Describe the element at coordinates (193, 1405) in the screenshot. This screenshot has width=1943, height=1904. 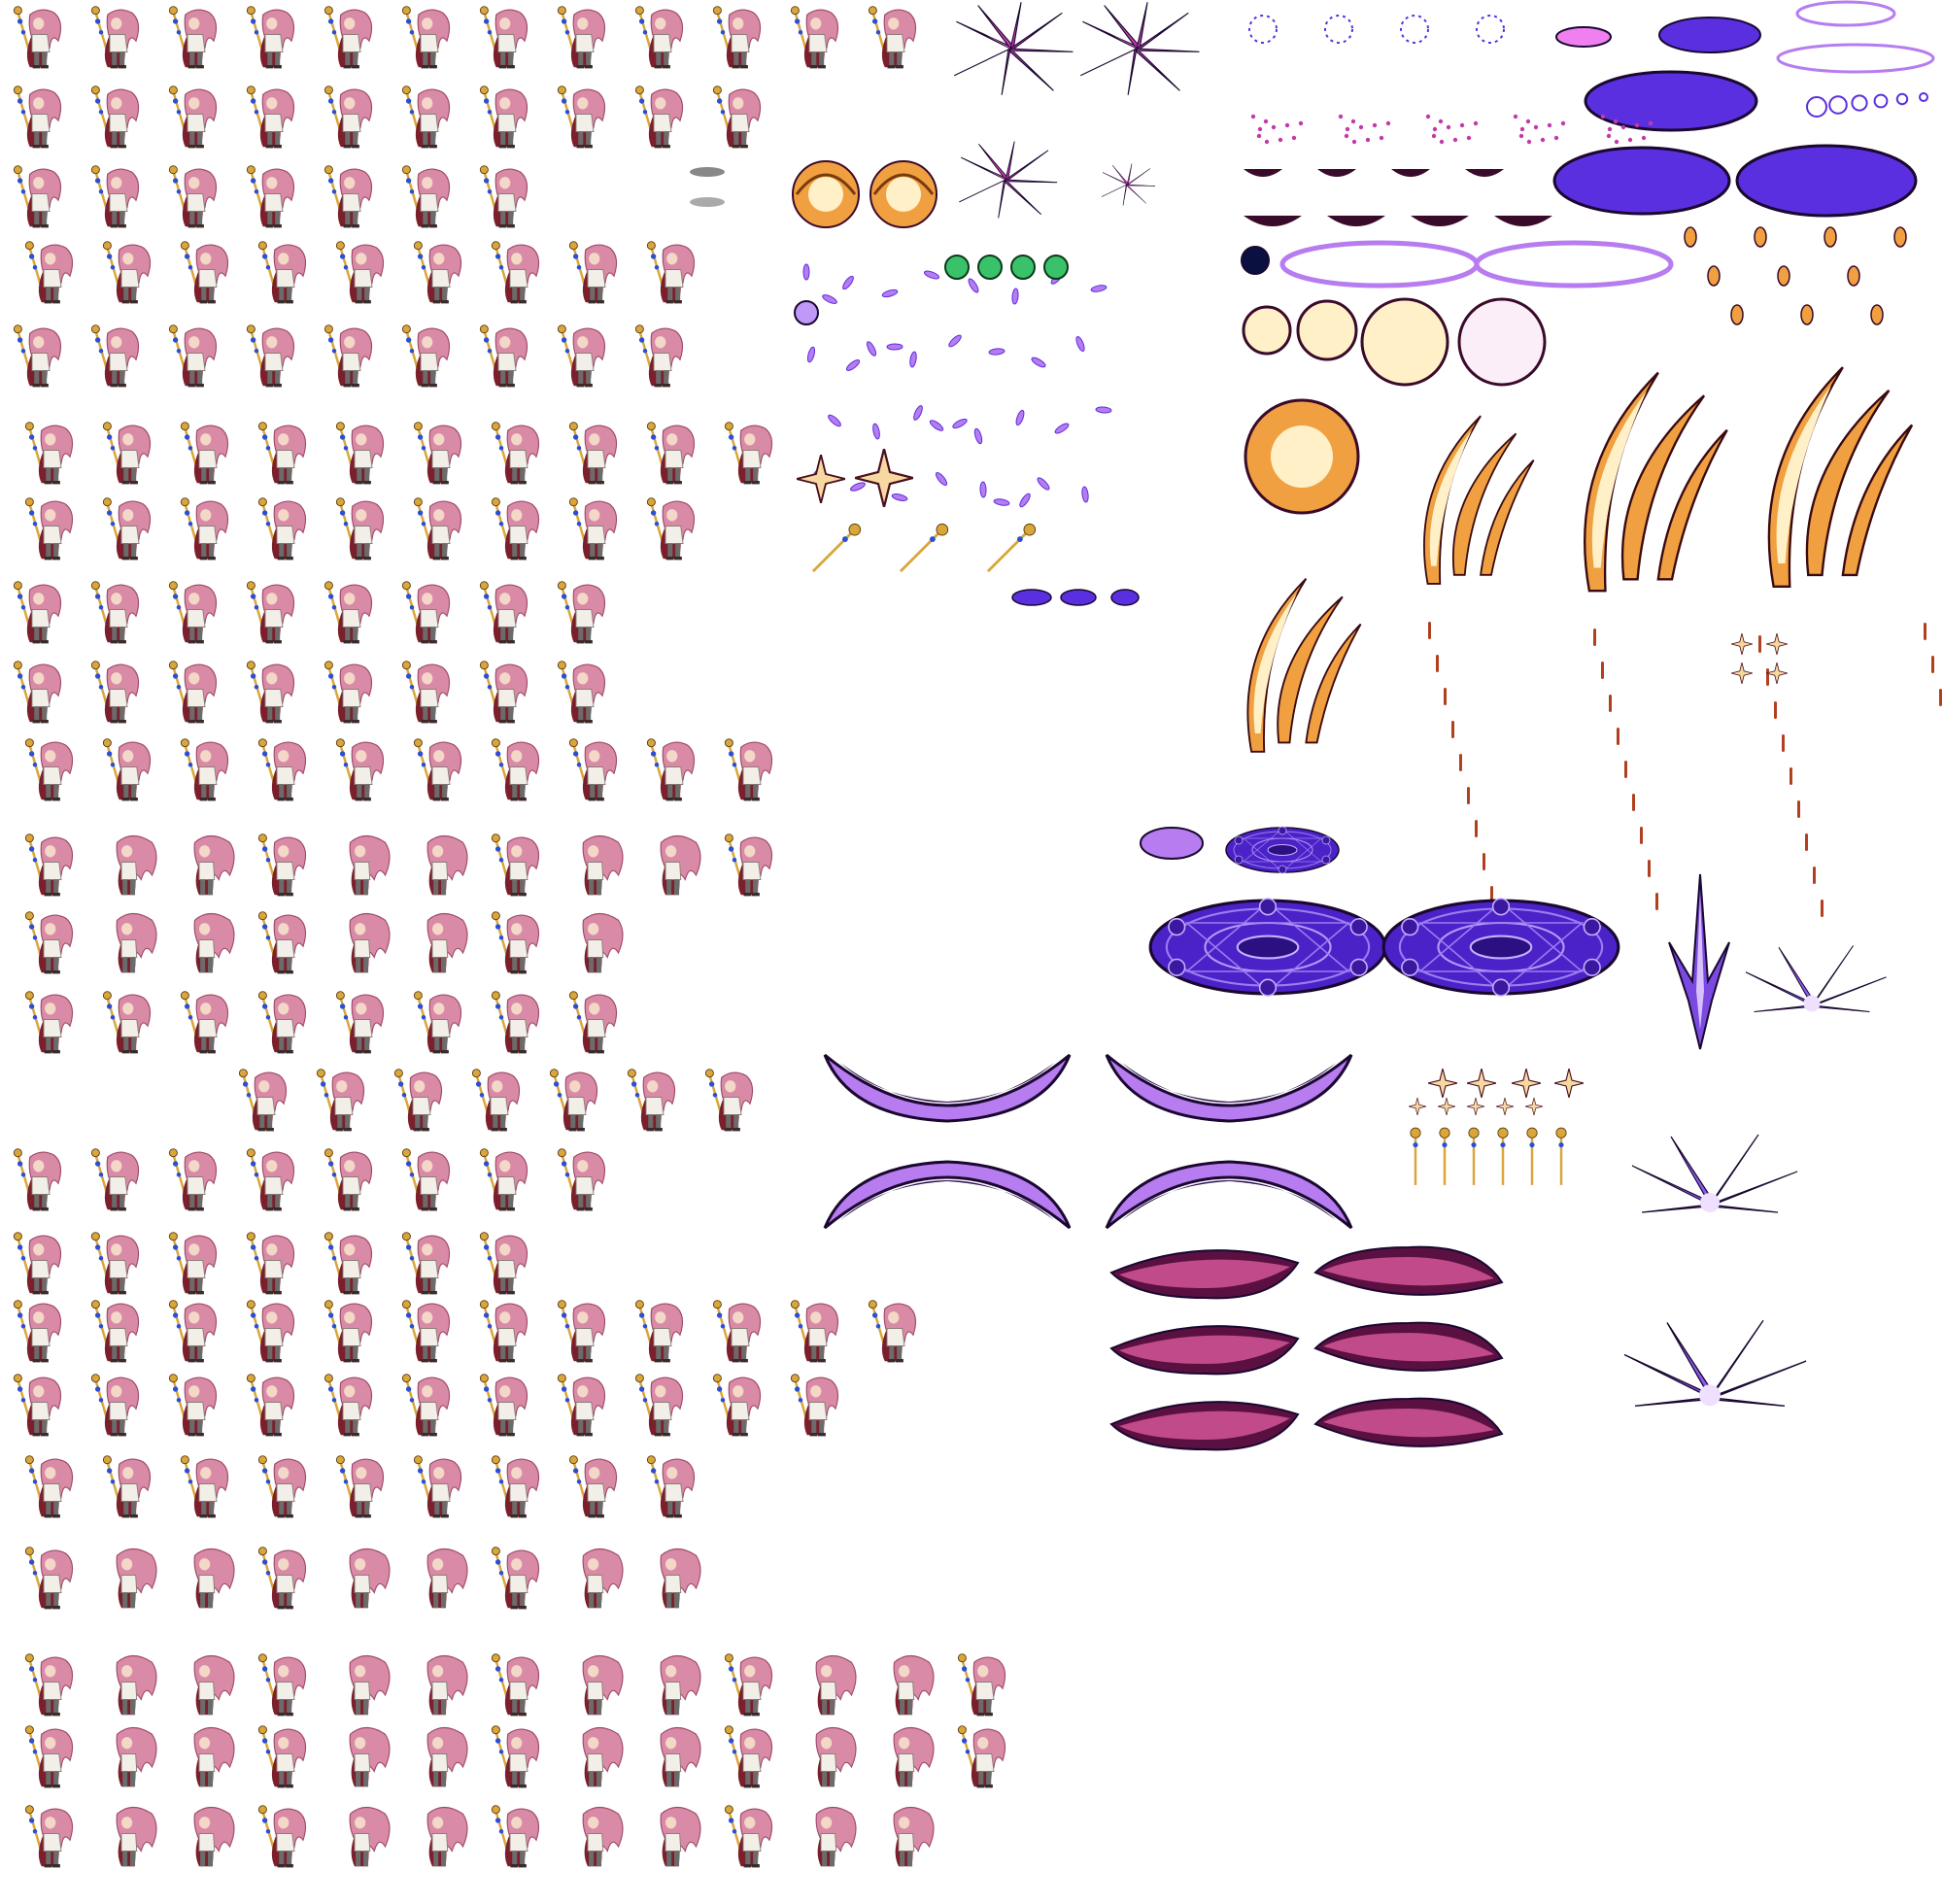
I see `sprite-frame-combo-b` at that location.